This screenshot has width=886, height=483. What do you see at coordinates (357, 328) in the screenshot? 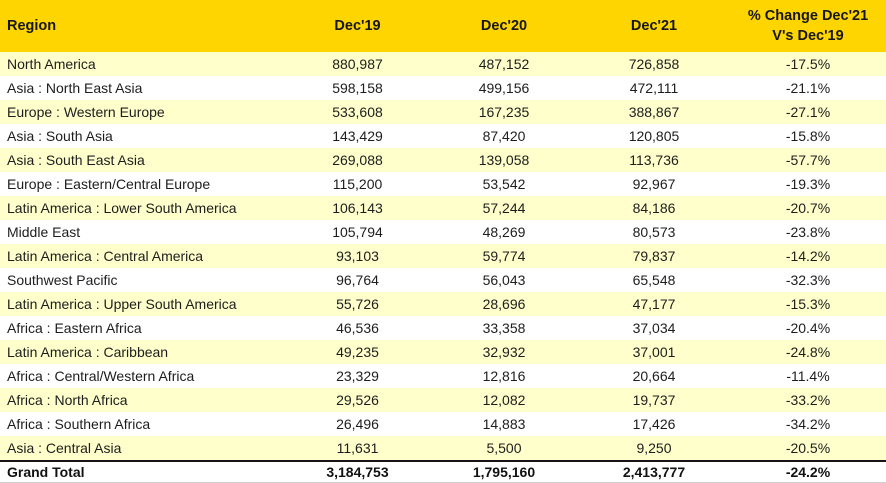
I see `dec19-cell: 46,536` at bounding box center [357, 328].